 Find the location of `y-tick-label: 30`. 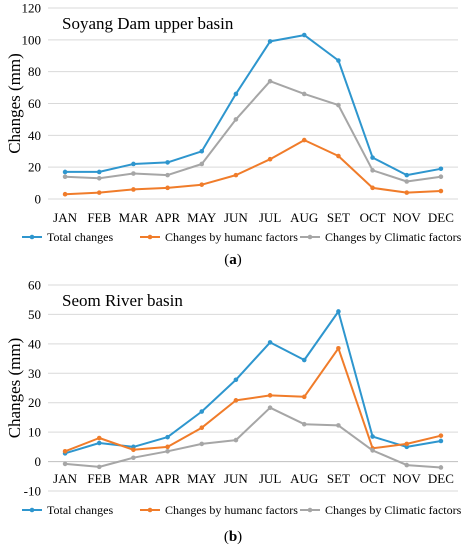

y-tick-label: 30 is located at coordinates (34, 373).